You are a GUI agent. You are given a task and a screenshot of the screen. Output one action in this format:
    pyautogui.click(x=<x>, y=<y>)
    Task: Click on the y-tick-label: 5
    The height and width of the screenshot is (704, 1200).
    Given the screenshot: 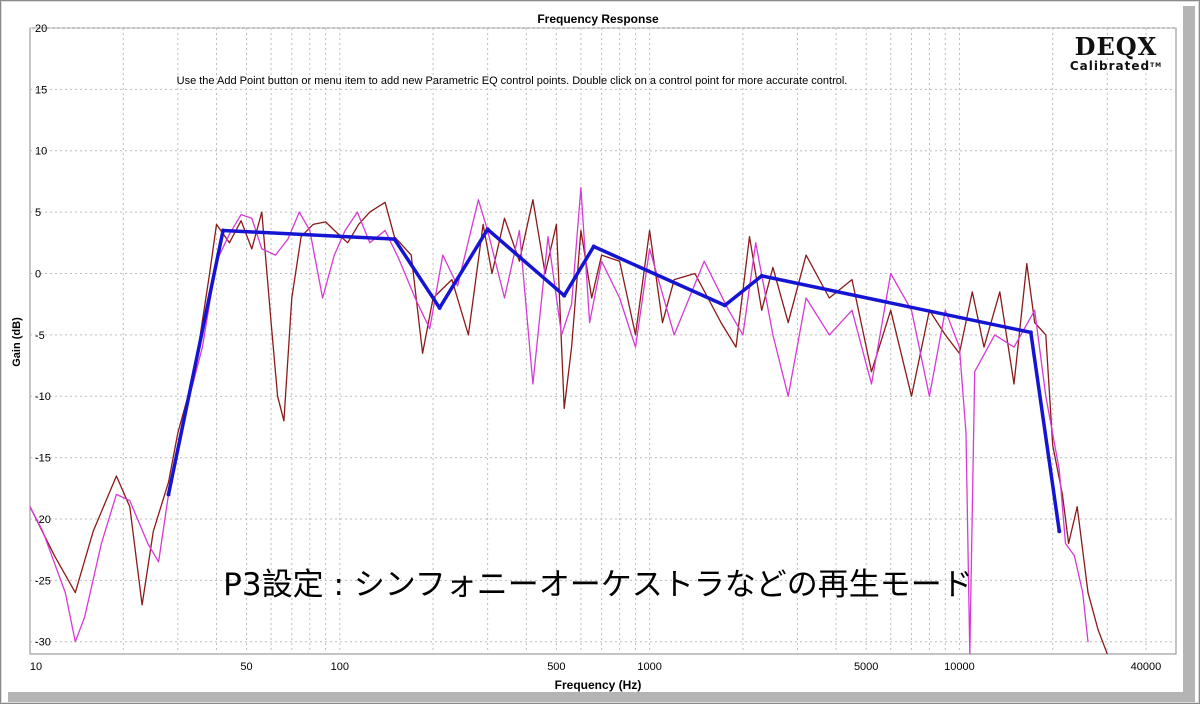 What is the action you would take?
    pyautogui.click(x=38, y=213)
    